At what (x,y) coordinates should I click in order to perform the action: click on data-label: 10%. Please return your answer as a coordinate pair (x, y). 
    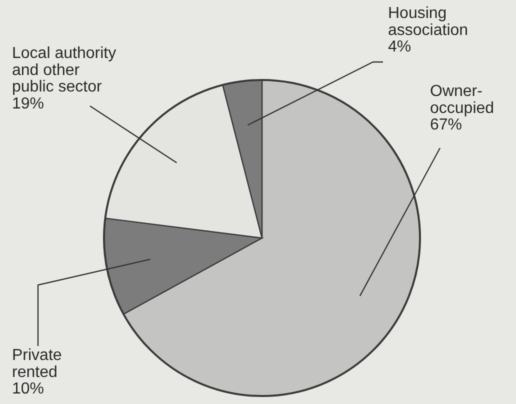
    Looking at the image, I should click on (28, 389).